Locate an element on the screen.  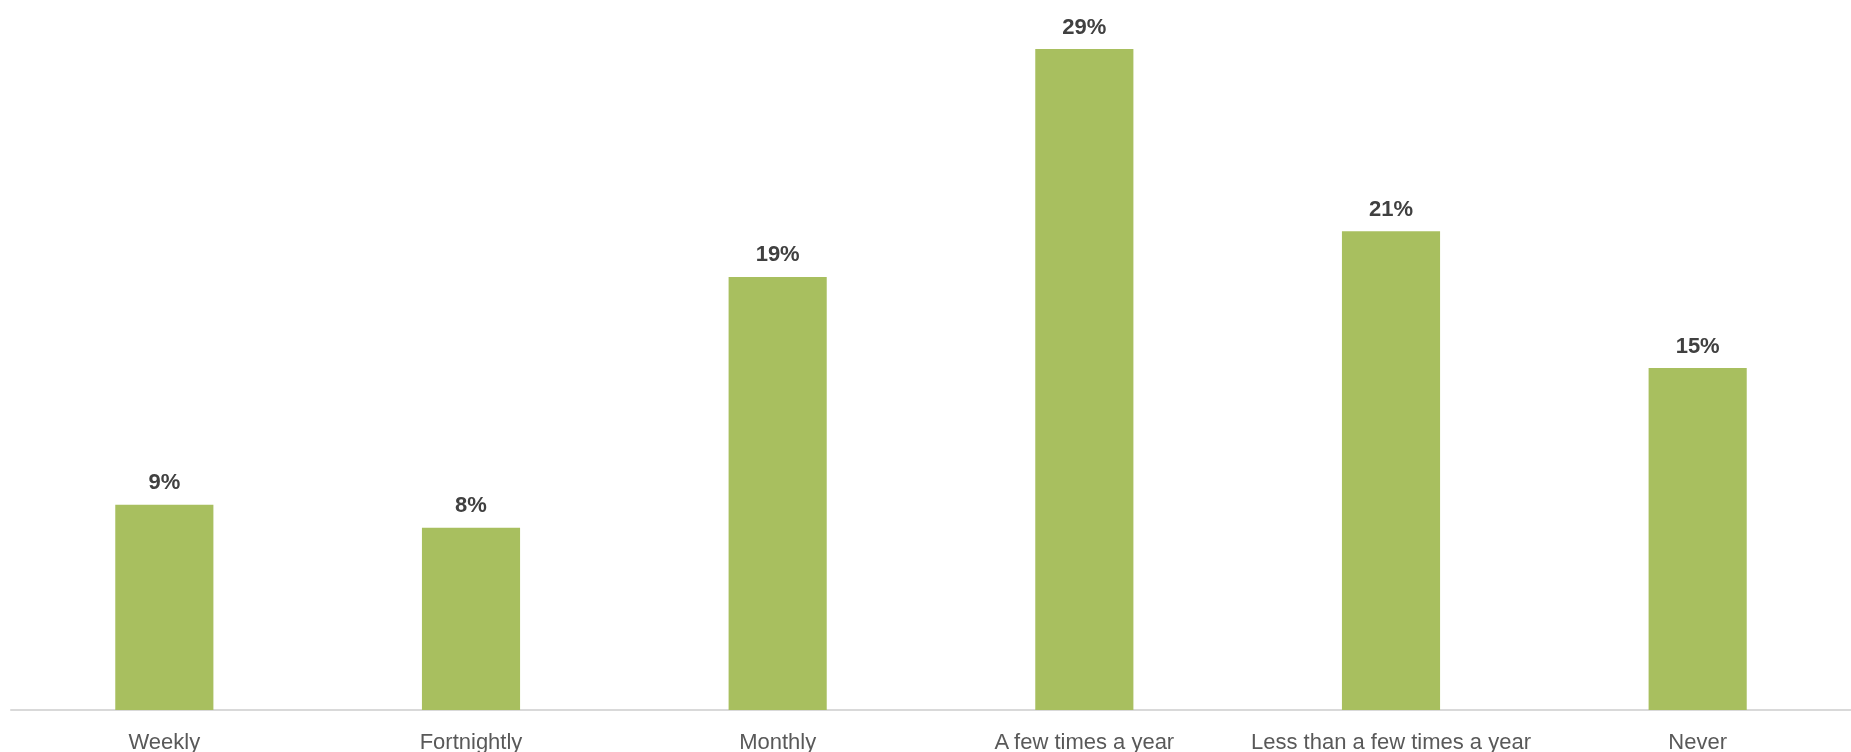
data-label: 9% is located at coordinates (164, 482).